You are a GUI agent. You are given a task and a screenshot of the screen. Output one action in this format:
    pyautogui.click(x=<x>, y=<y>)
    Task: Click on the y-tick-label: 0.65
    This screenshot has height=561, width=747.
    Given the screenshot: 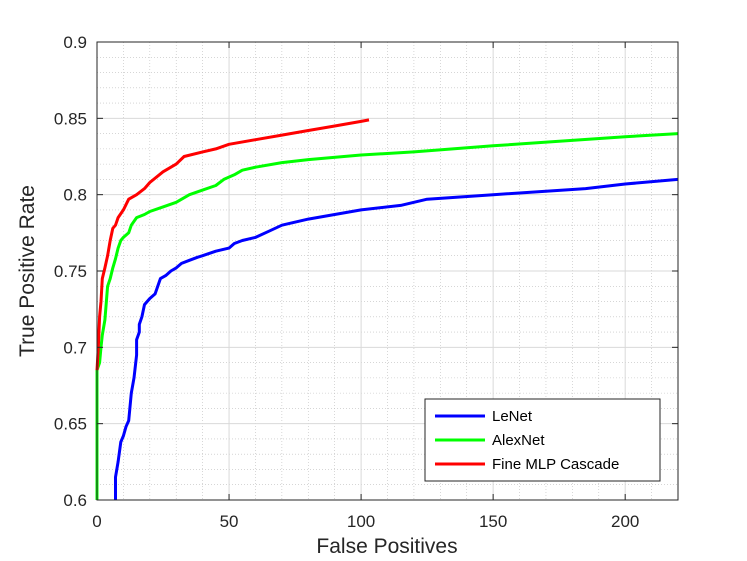 What is the action you would take?
    pyautogui.click(x=70, y=424)
    